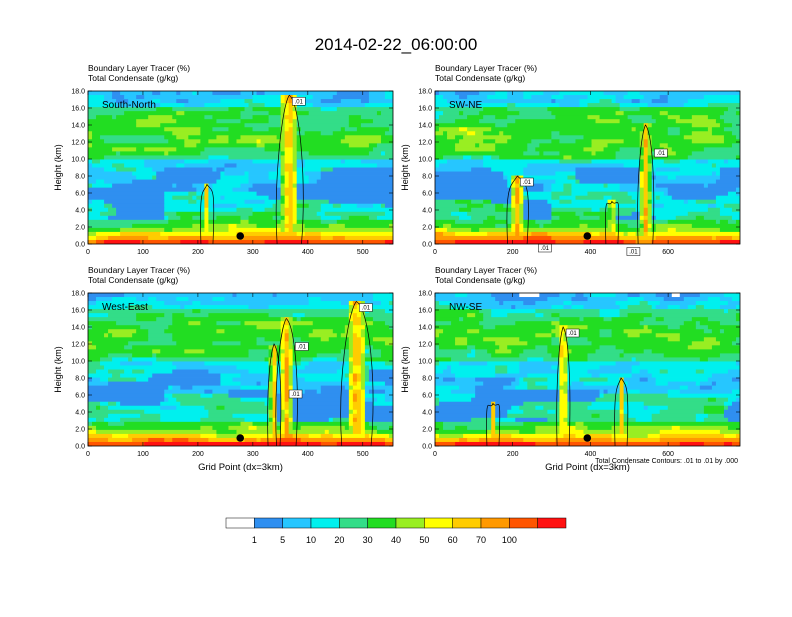 The width and height of the screenshot is (792, 617). I want to click on panel-label: SW-NE, so click(465, 105).